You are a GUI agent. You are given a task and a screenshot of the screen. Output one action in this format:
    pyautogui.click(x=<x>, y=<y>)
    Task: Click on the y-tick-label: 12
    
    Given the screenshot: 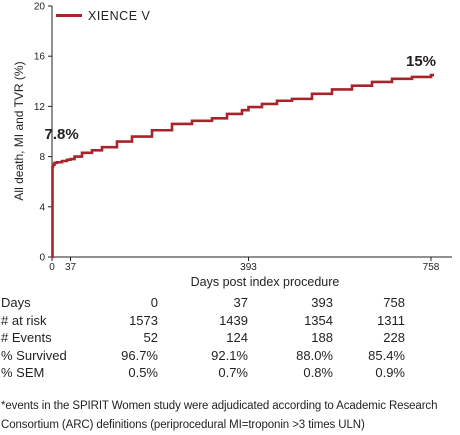 What is the action you would take?
    pyautogui.click(x=40, y=107)
    